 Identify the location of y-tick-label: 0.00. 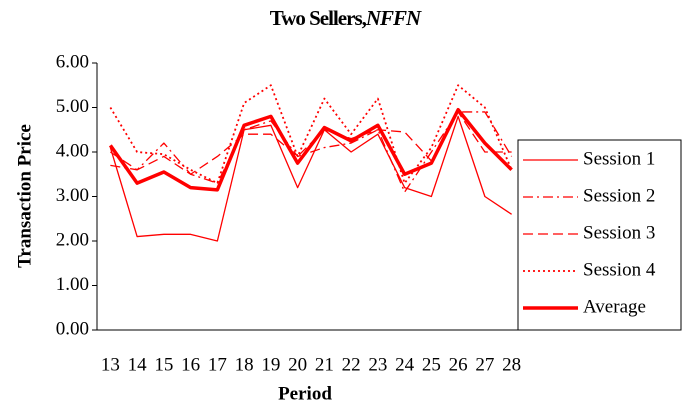
(72, 328).